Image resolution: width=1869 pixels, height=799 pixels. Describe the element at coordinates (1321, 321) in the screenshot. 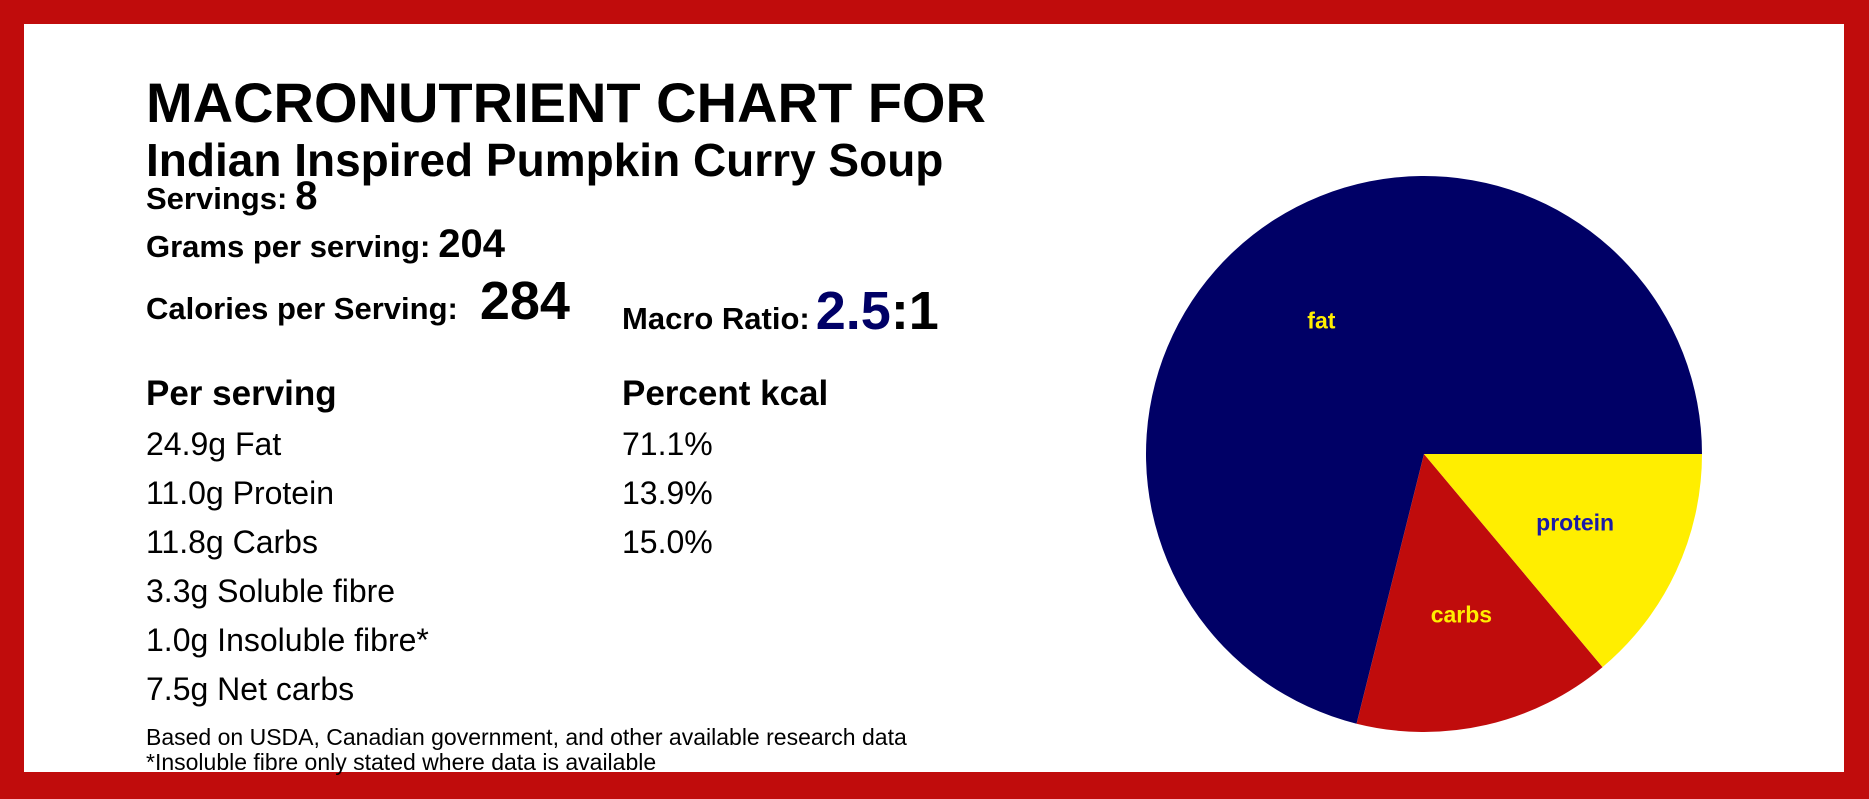

I see `pie-label-fat: fat` at that location.